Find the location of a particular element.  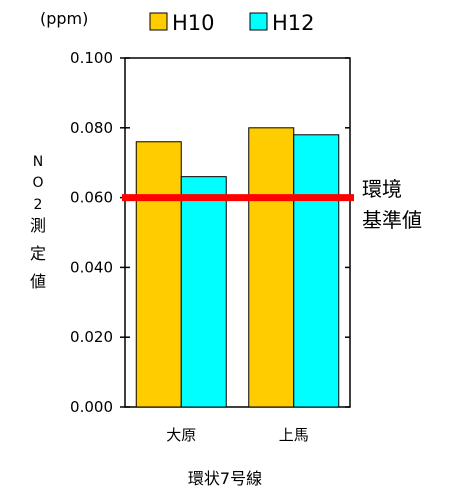

y-tick-label: 0.060 is located at coordinates (91, 198).